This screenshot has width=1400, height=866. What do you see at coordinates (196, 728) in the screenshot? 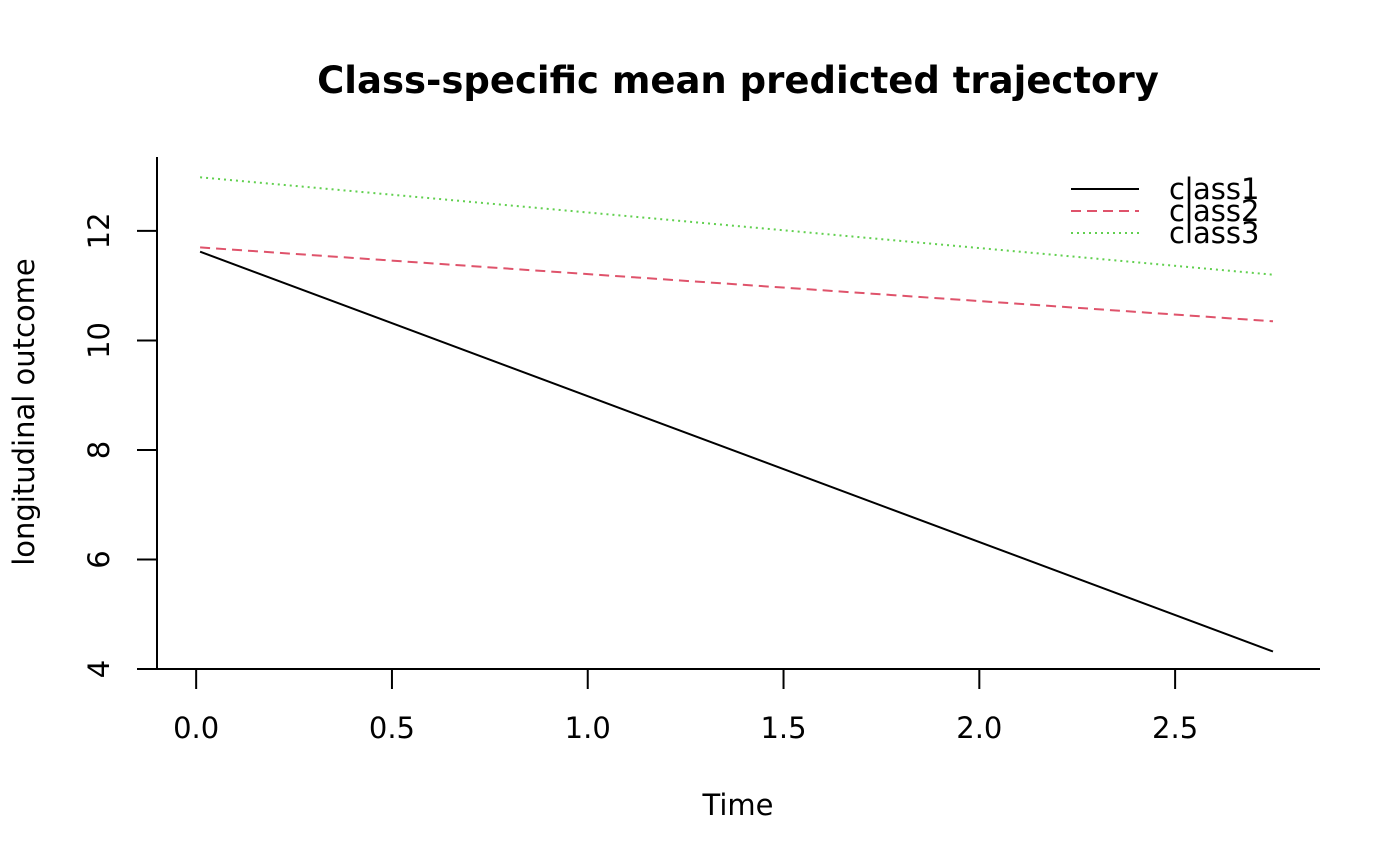
I see `x-tick-label: 0.0` at bounding box center [196, 728].